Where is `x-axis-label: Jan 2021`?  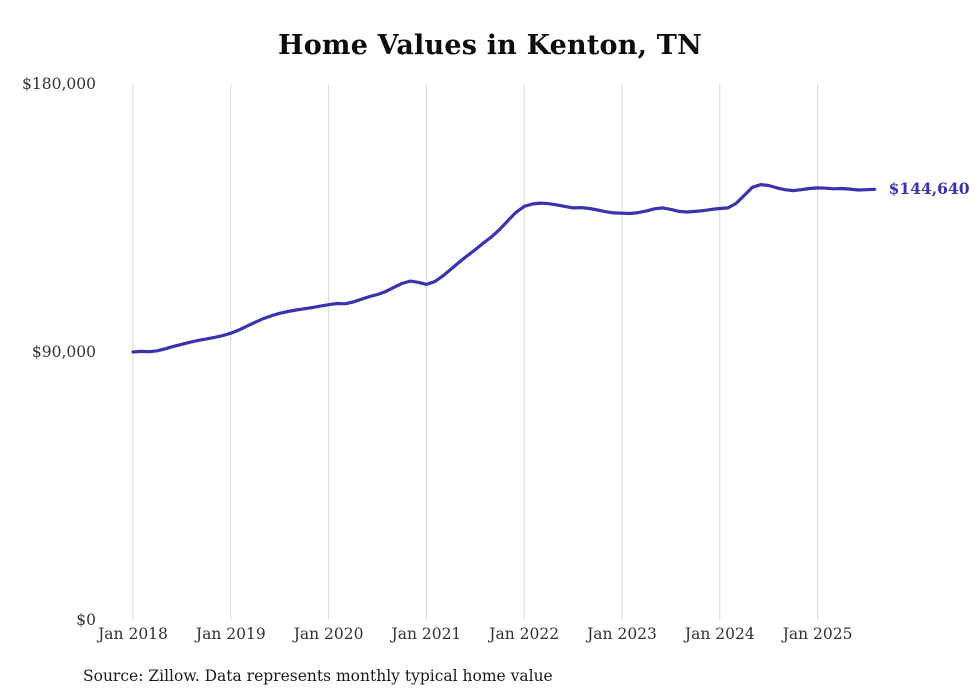
x-axis-label: Jan 2021 is located at coordinates (426, 634).